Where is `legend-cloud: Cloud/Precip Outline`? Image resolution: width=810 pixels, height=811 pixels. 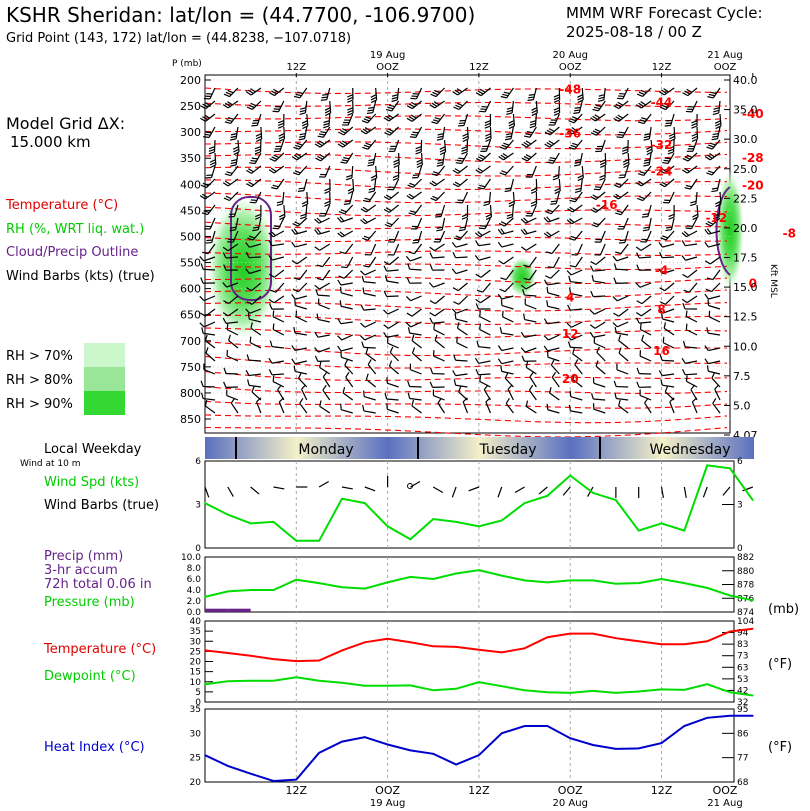 legend-cloud: Cloud/Precip Outline is located at coordinates (72, 252).